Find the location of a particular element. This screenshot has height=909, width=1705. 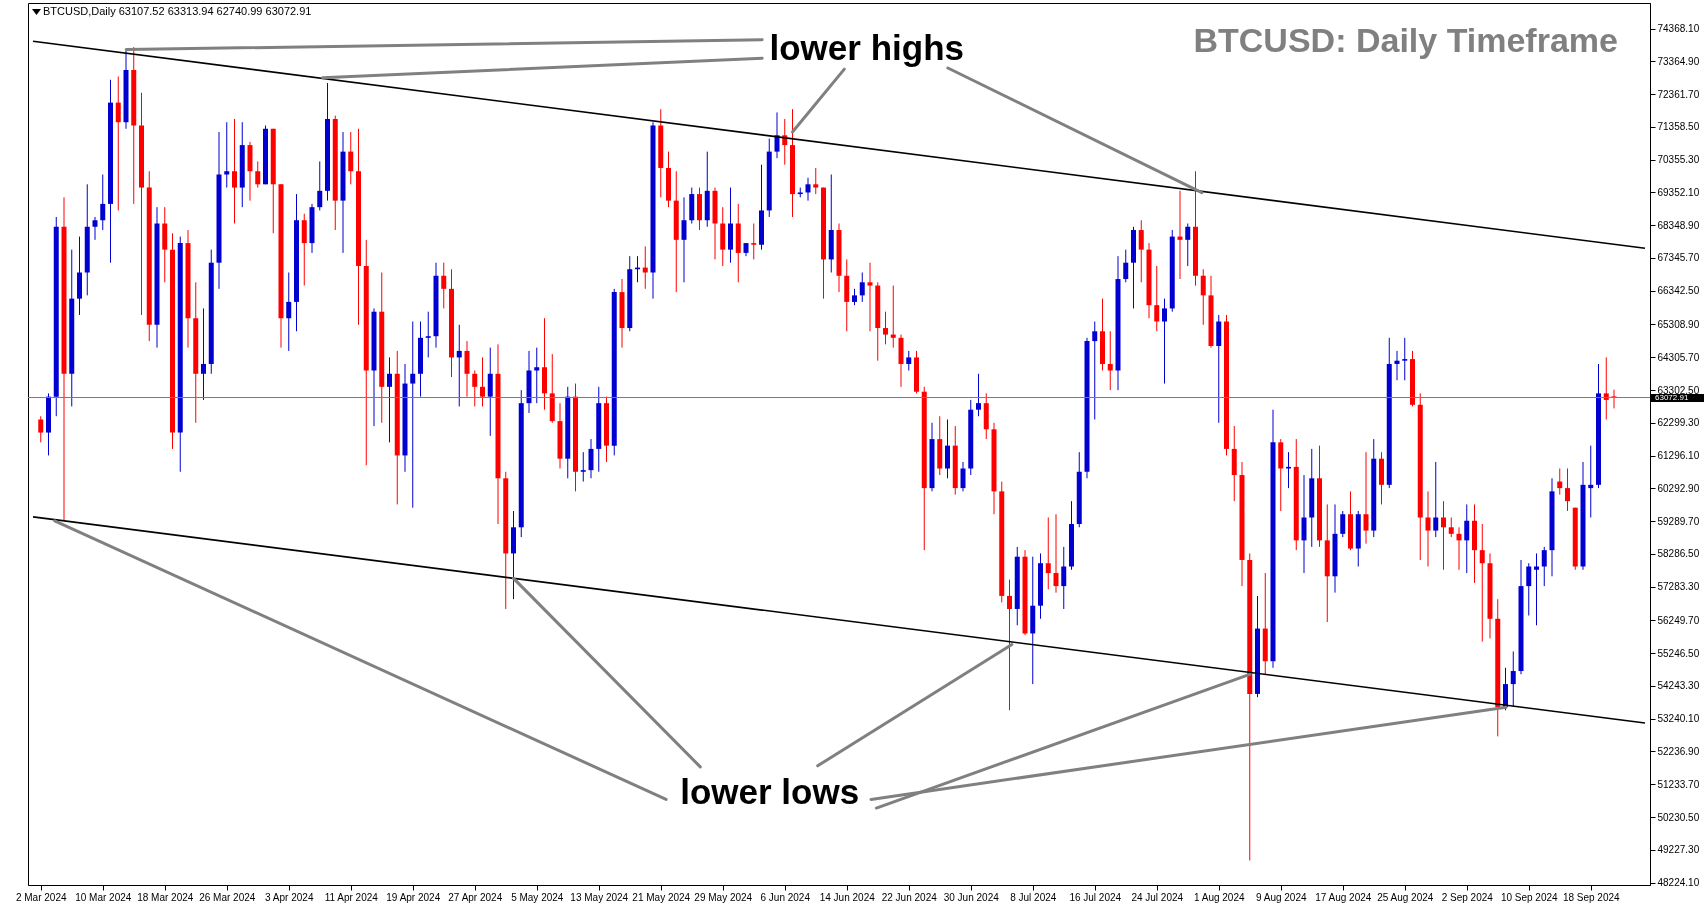

x-tick-label: 26 Mar 2024 is located at coordinates (227, 897).